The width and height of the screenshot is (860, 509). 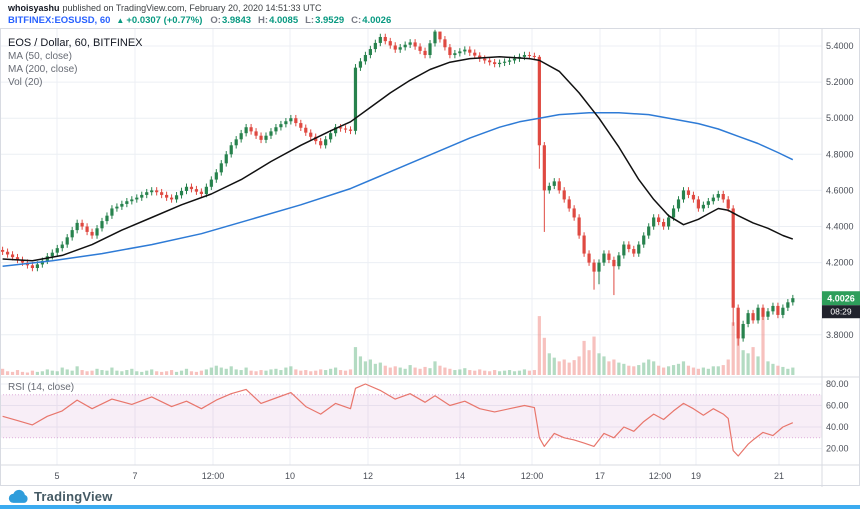 I want to click on close-label: C:, so click(x=356, y=20).